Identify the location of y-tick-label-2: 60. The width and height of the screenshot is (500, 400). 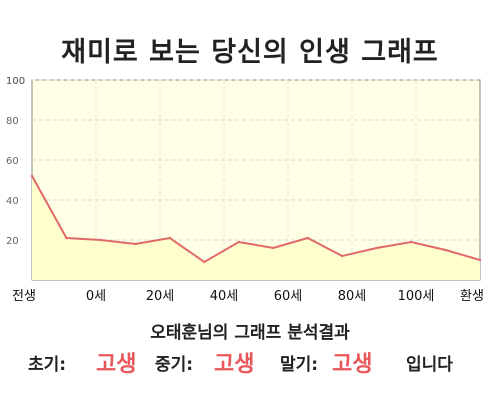
(12, 161).